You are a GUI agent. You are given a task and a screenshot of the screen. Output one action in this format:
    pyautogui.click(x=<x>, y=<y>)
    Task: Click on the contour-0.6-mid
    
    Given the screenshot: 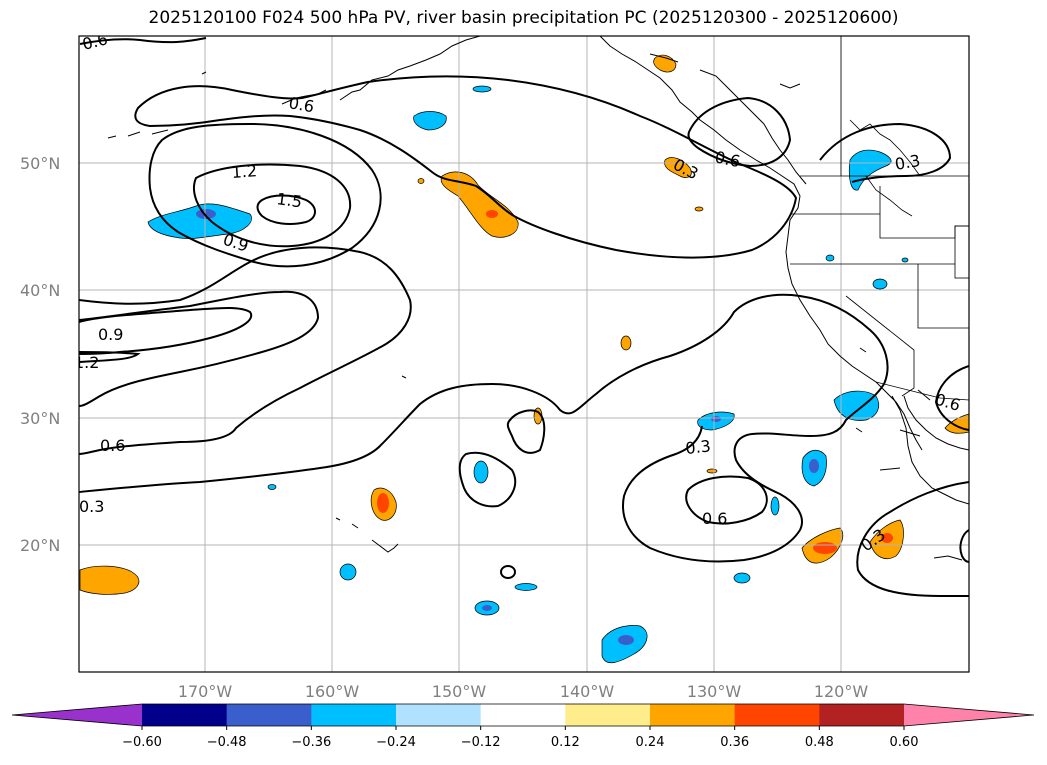 What is the action you would take?
    pyautogui.click(x=487, y=479)
    